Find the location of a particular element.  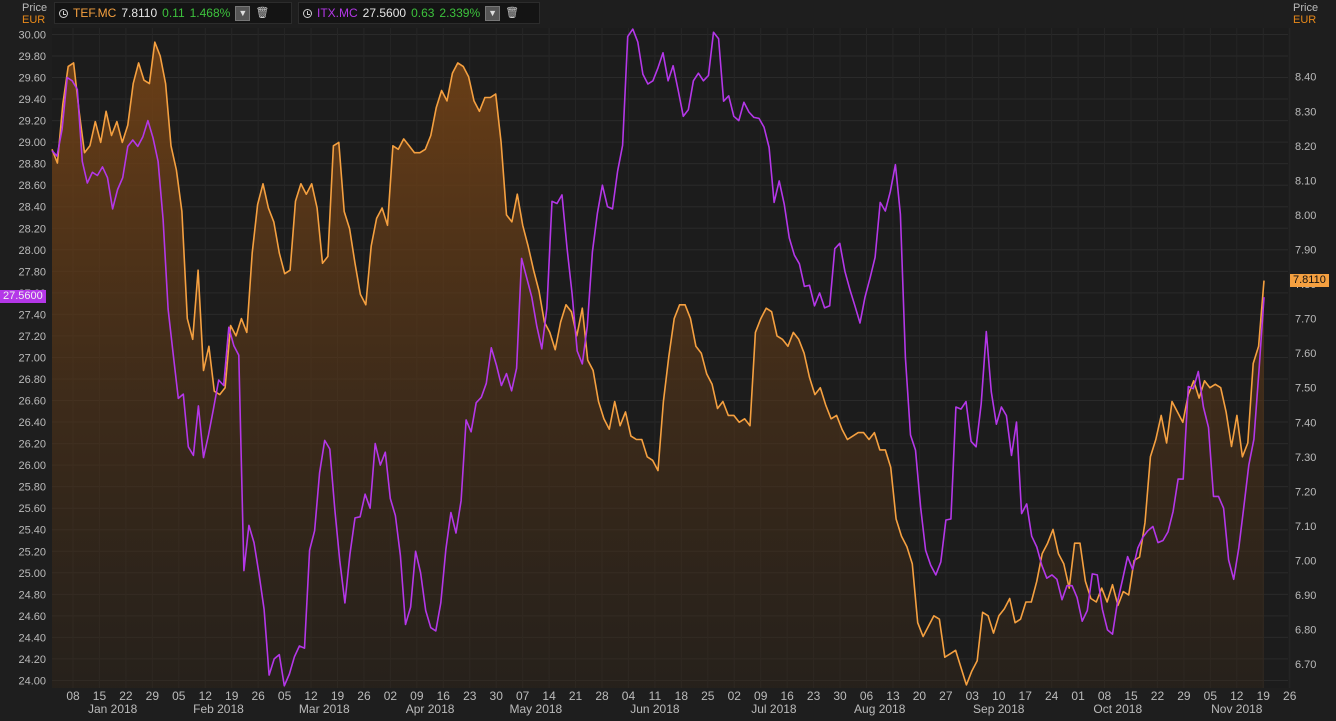

left-tick-label: 26.20 is located at coordinates (32, 445).